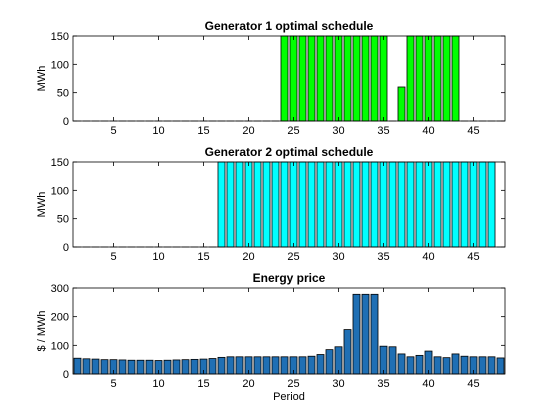  What do you see at coordinates (113, 131) in the screenshot?
I see `x-tick-label: 5` at bounding box center [113, 131].